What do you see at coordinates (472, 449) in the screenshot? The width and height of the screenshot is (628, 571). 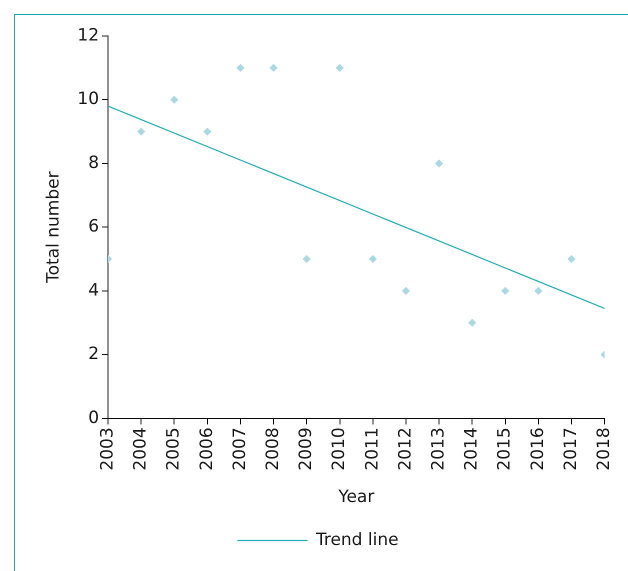 I see `x-tick-label: 2014` at bounding box center [472, 449].